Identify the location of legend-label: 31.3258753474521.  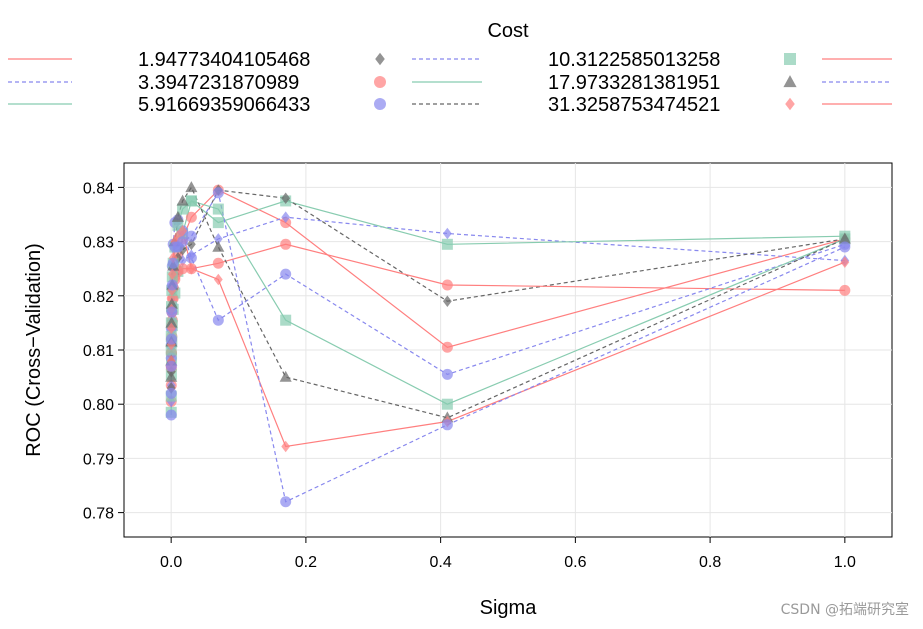
(634, 105).